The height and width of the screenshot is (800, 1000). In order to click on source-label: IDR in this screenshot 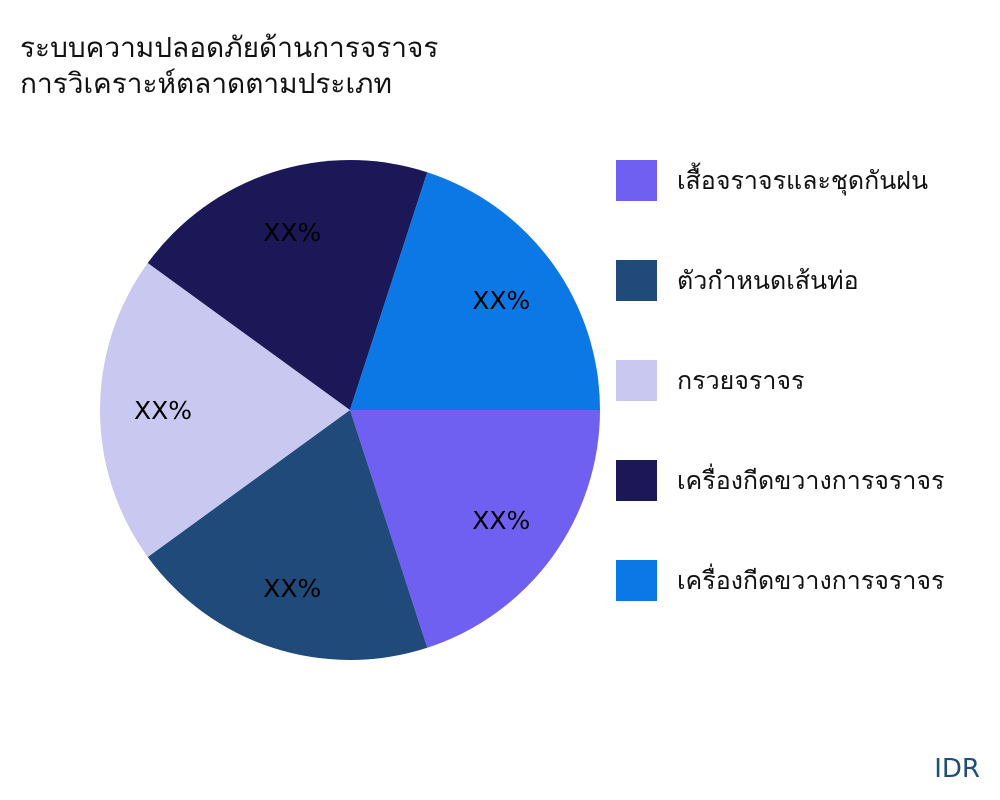, I will do `click(957, 769)`.